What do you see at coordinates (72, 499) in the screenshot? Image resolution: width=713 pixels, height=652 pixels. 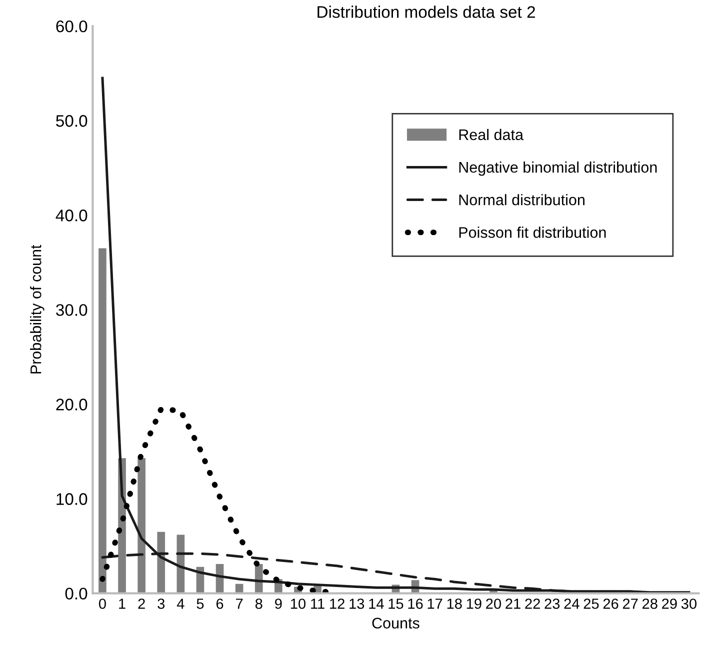 I see `y-tick-label: 10.0` at bounding box center [72, 499].